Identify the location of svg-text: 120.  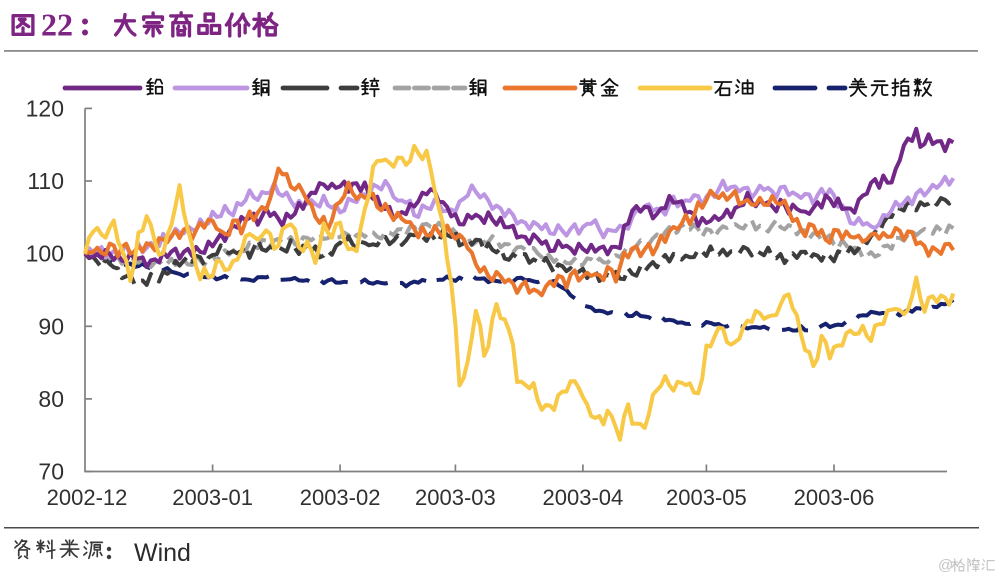
(45, 108).